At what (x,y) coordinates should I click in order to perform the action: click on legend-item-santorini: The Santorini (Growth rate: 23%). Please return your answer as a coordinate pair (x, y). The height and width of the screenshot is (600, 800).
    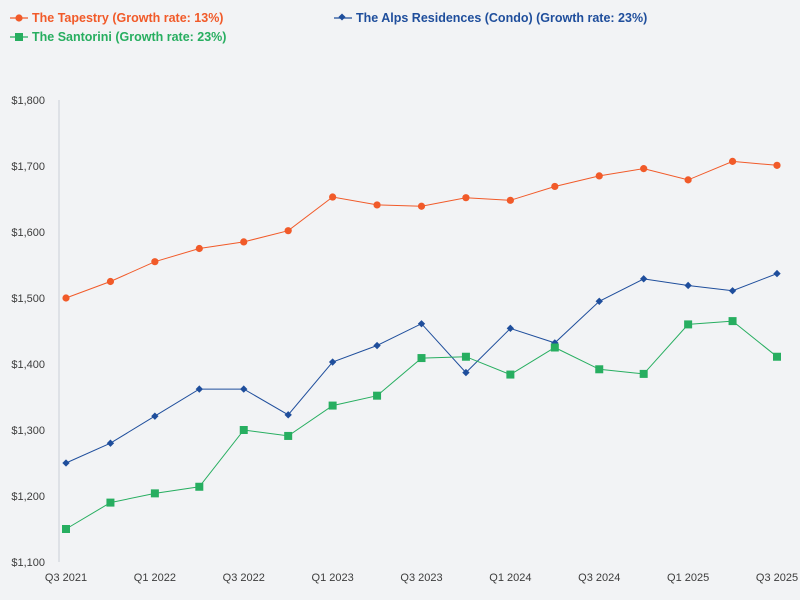
    Looking at the image, I should click on (118, 37).